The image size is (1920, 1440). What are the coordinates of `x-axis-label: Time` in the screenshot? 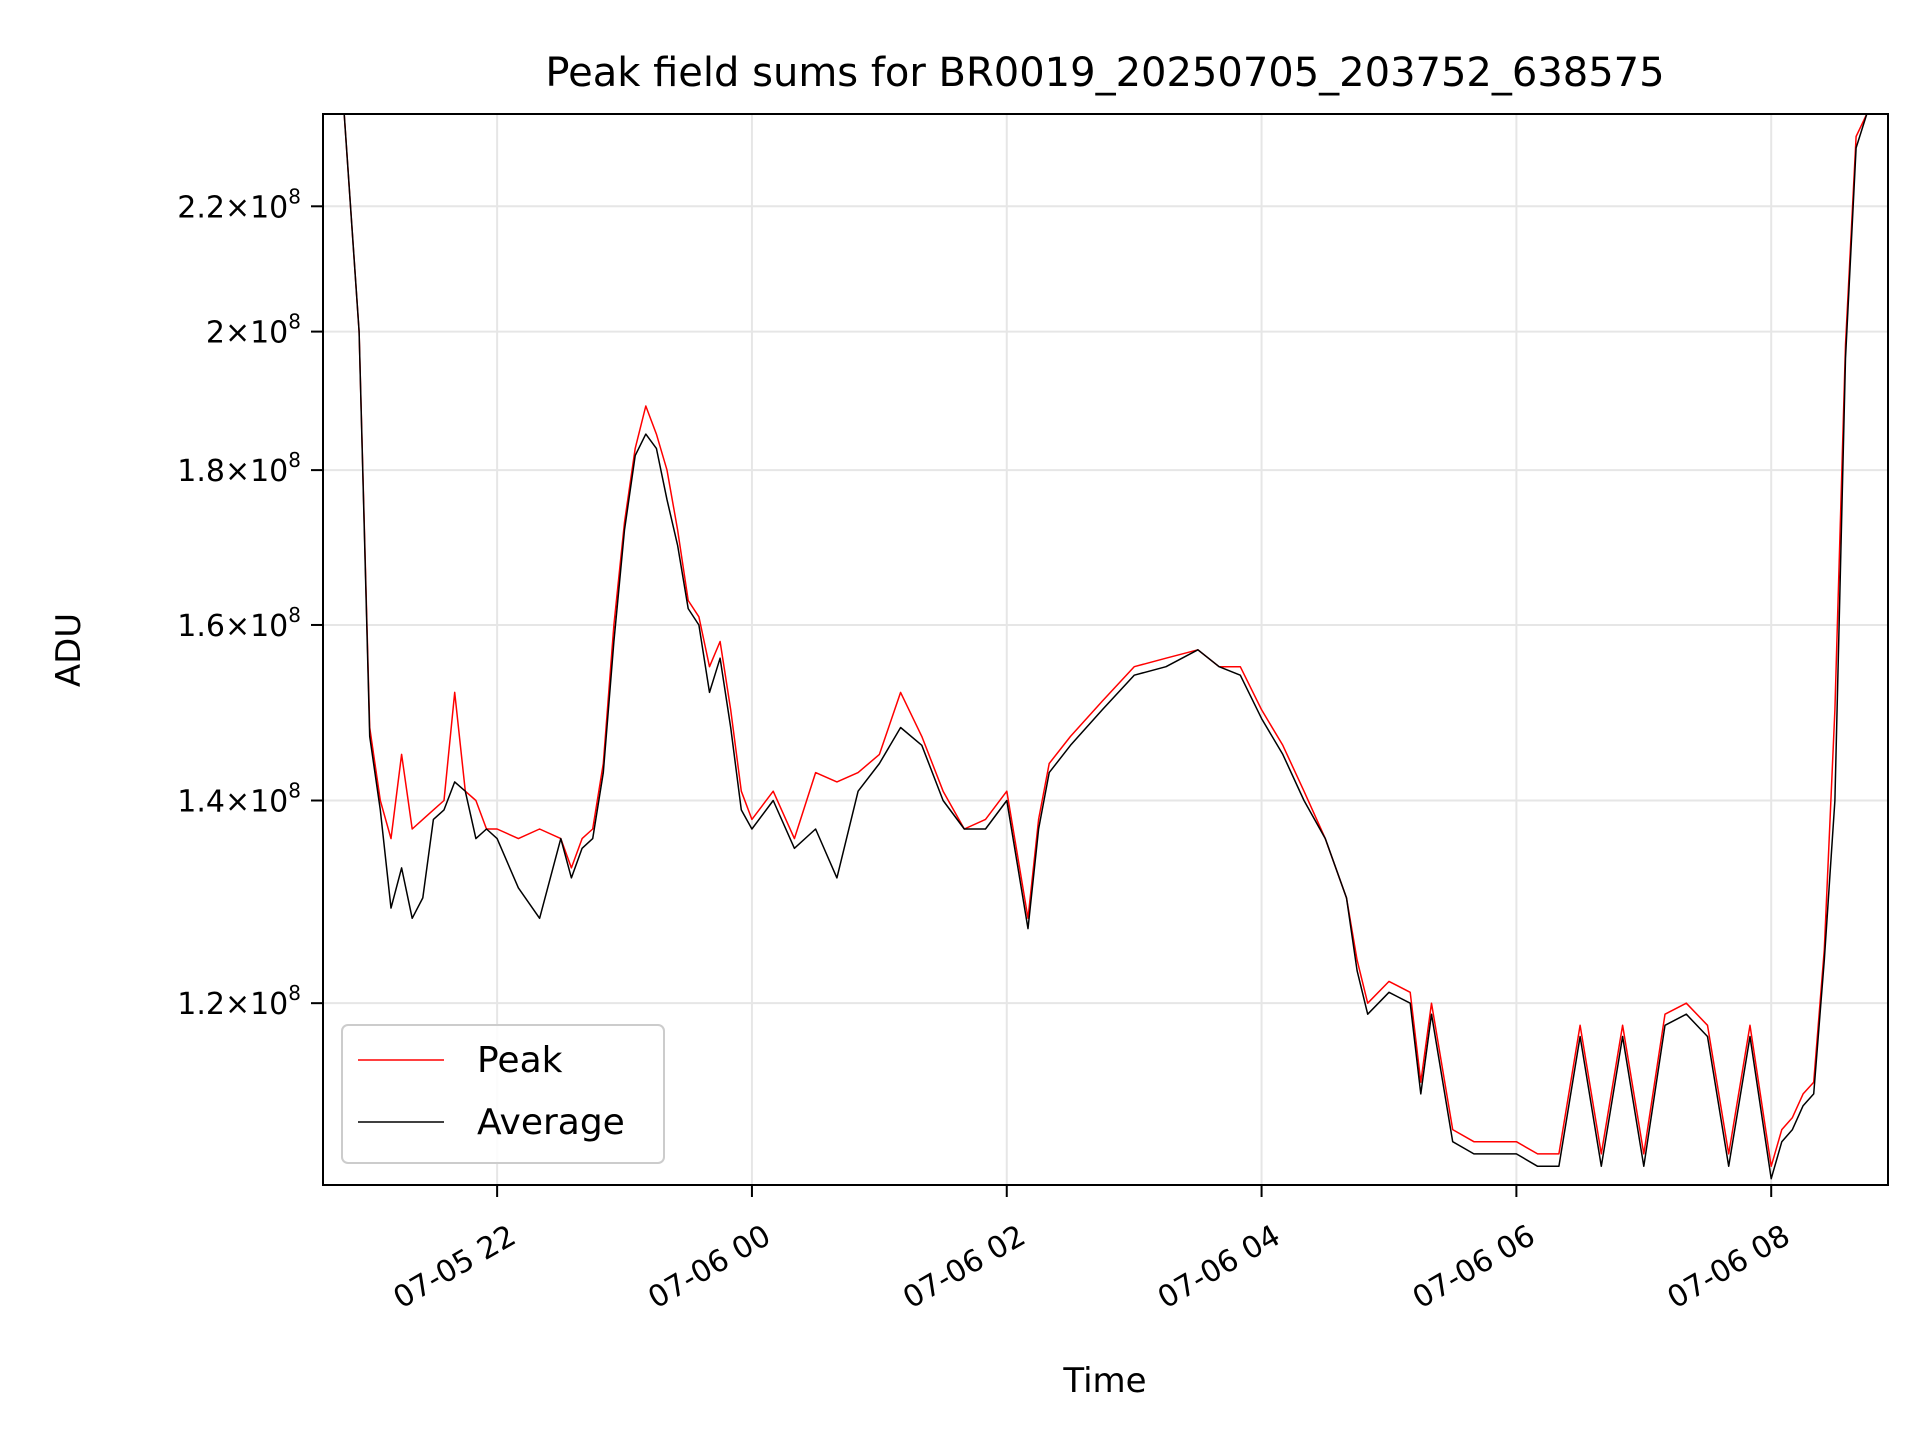 It's located at (1104, 1381).